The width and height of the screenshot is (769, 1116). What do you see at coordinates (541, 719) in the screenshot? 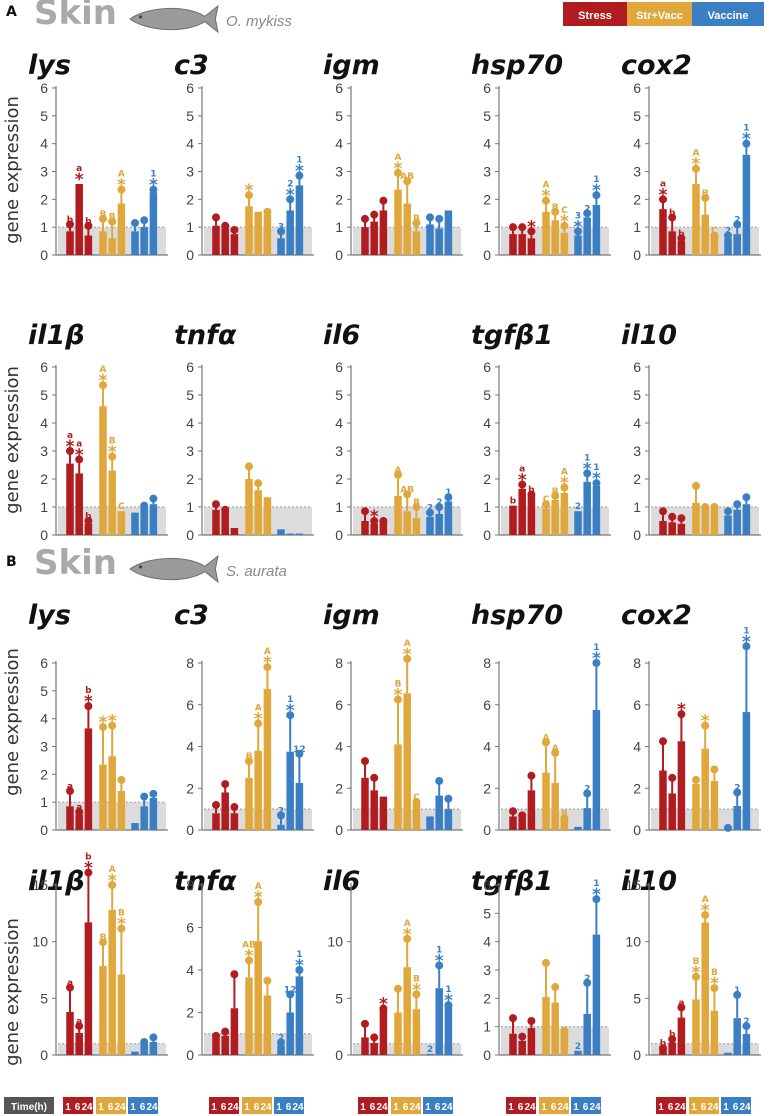
I see `chart-B-hsp70: hsp70 0 2 4 6 8 AA B 2 *1` at bounding box center [541, 719].